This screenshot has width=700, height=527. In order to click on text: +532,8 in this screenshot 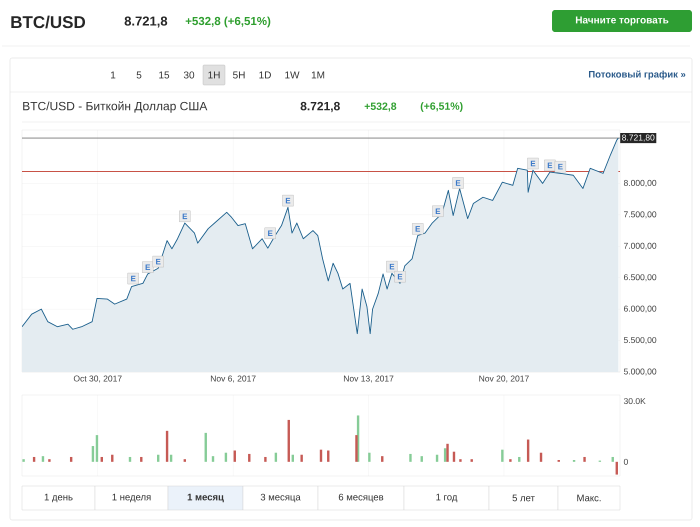, I will do `click(380, 107)`.